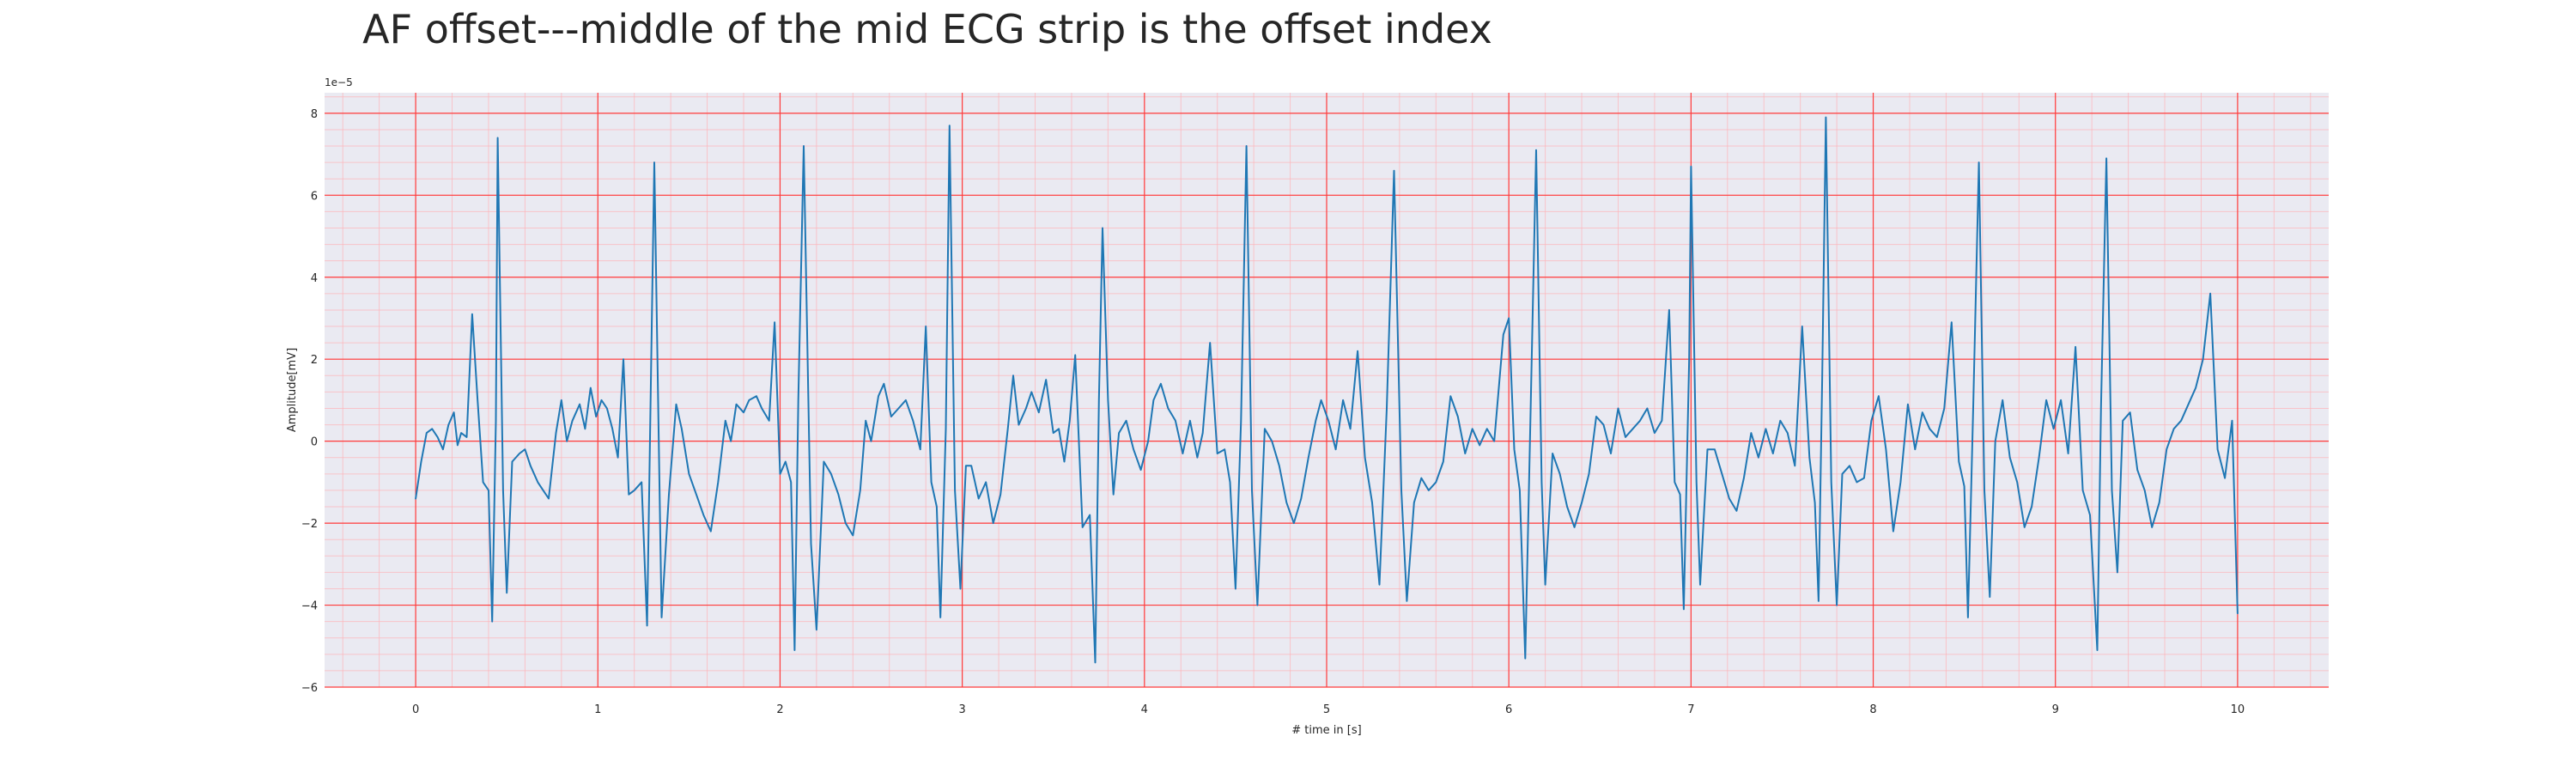 Image resolution: width=2576 pixels, height=773 pixels. I want to click on x-tick-label: 7, so click(1690, 709).